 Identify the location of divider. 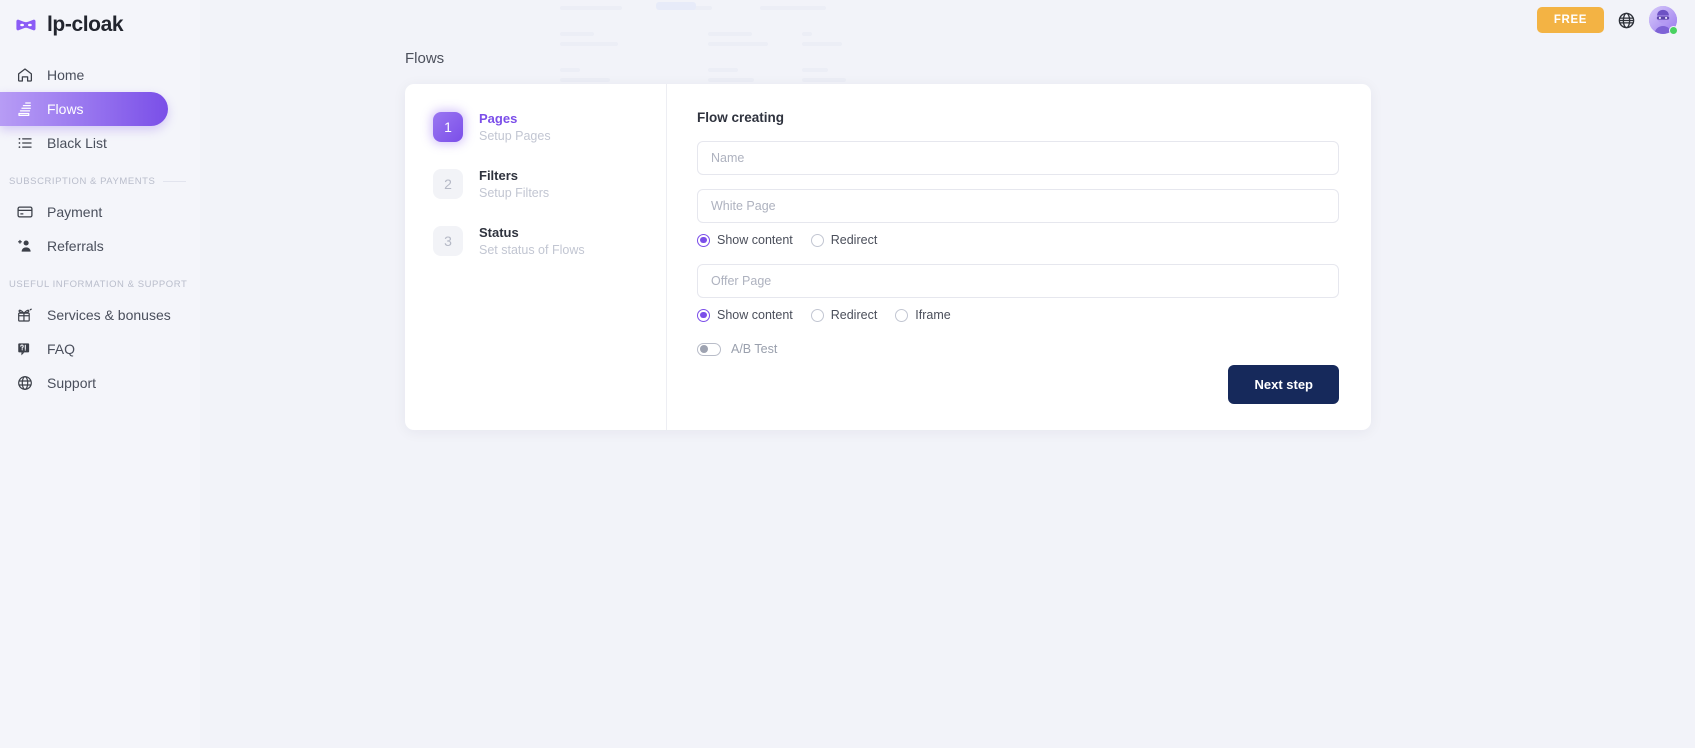
(174, 181).